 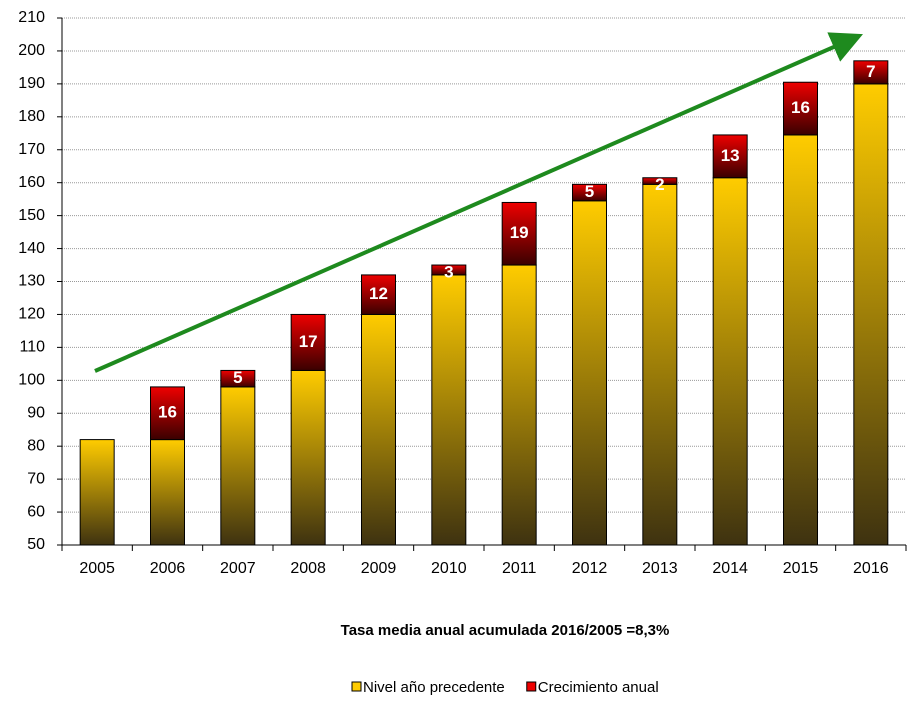 I want to click on y-tick-label: 160, so click(x=31, y=182).